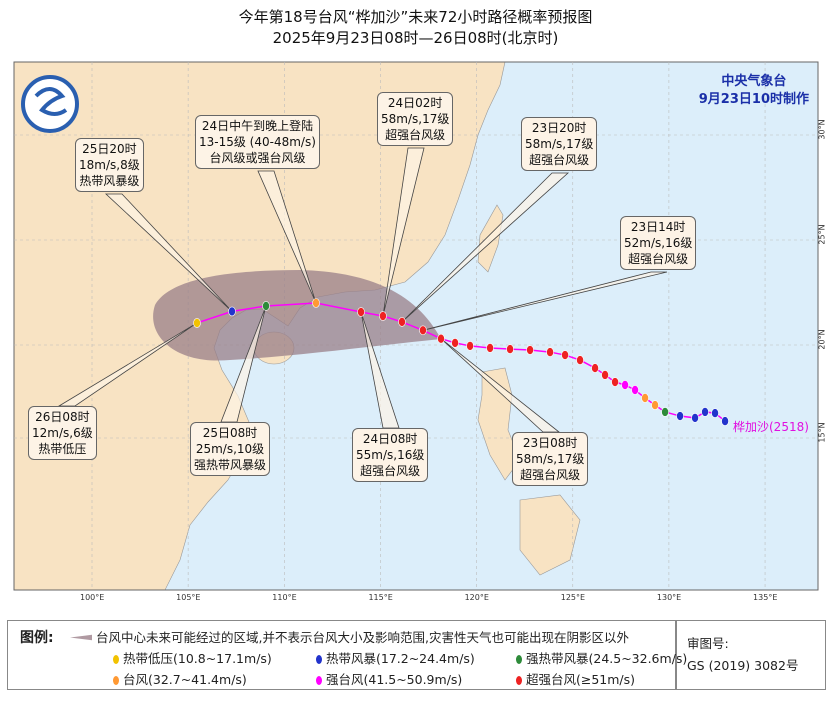 The height and width of the screenshot is (707, 831). What do you see at coordinates (109, 181) in the screenshot?
I see `forecast-label-line: 热带风暴级` at bounding box center [109, 181].